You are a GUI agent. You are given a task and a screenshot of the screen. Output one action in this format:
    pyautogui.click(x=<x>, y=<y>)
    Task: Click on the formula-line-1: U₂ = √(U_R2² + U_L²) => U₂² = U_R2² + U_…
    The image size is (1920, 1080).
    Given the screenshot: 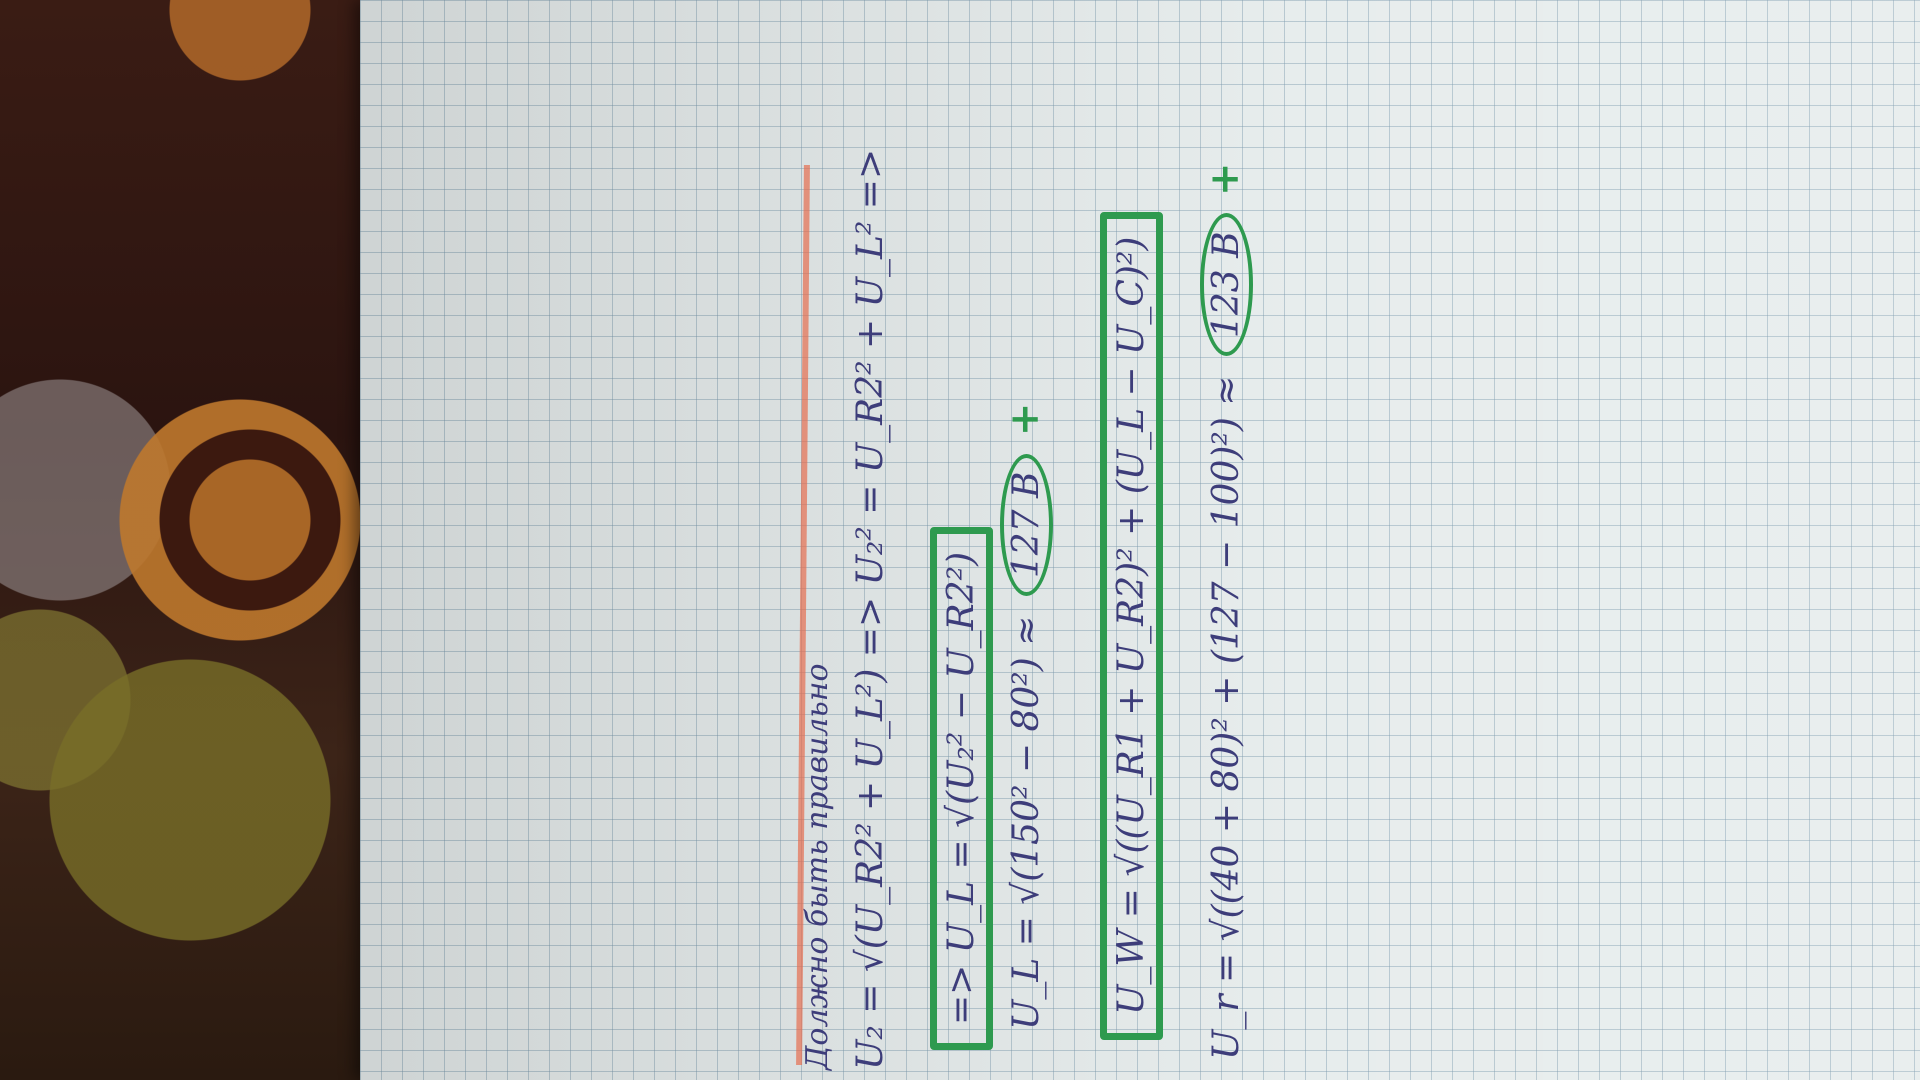 What is the action you would take?
    pyautogui.click(x=870, y=609)
    